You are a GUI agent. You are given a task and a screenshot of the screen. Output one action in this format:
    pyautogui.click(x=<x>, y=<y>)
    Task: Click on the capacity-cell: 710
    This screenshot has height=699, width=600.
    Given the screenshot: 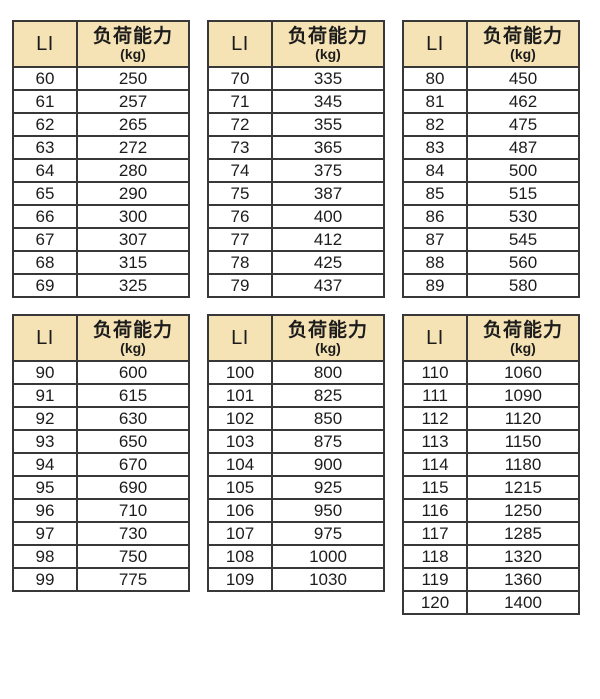 What is the action you would take?
    pyautogui.click(x=133, y=510)
    